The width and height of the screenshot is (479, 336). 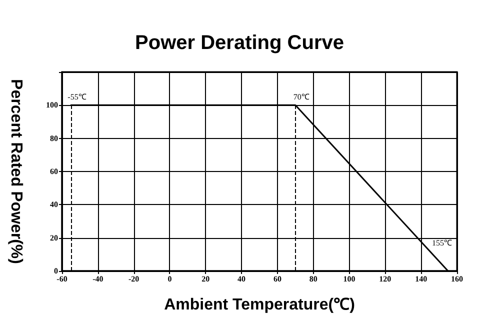 What do you see at coordinates (56, 271) in the screenshot?
I see `y-tick-label: 0` at bounding box center [56, 271].